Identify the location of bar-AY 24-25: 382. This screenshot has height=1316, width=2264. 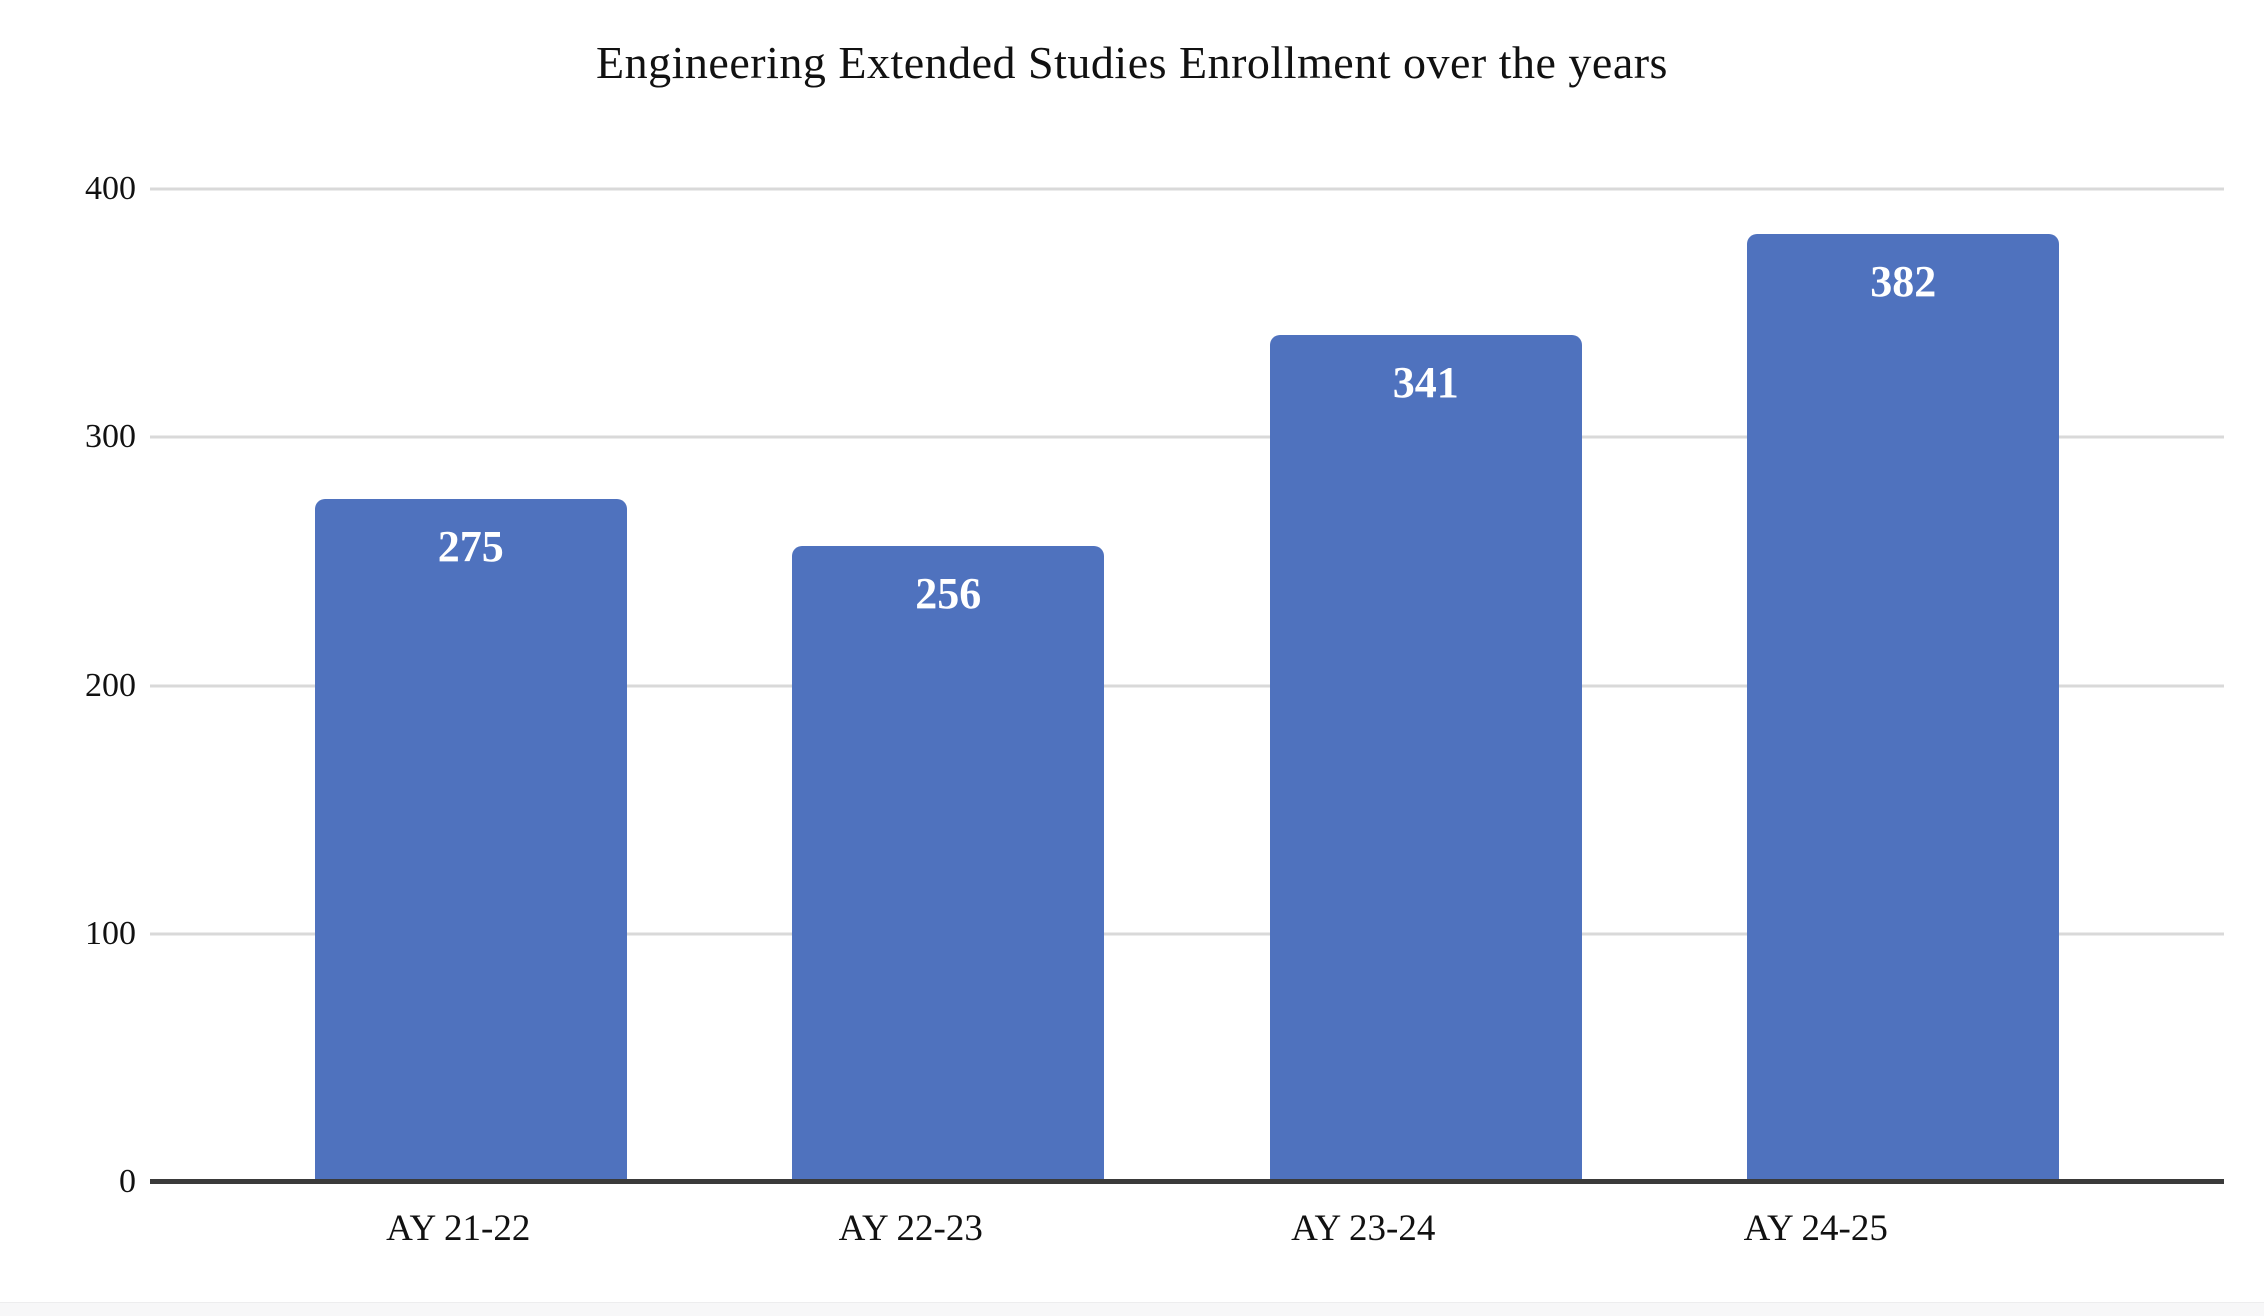
(1903, 707).